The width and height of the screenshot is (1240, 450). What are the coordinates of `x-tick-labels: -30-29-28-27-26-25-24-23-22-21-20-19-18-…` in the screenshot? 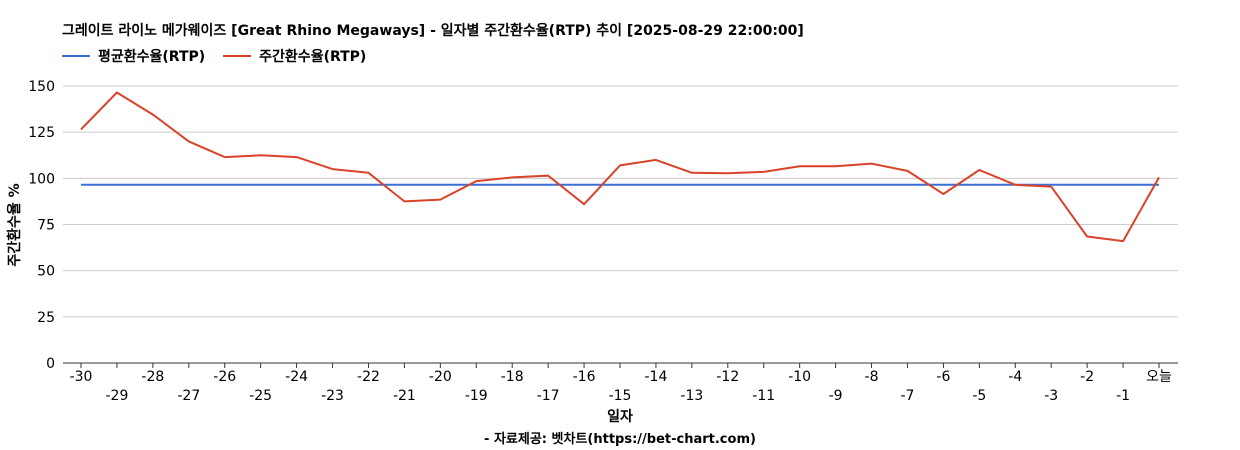 It's located at (621, 386).